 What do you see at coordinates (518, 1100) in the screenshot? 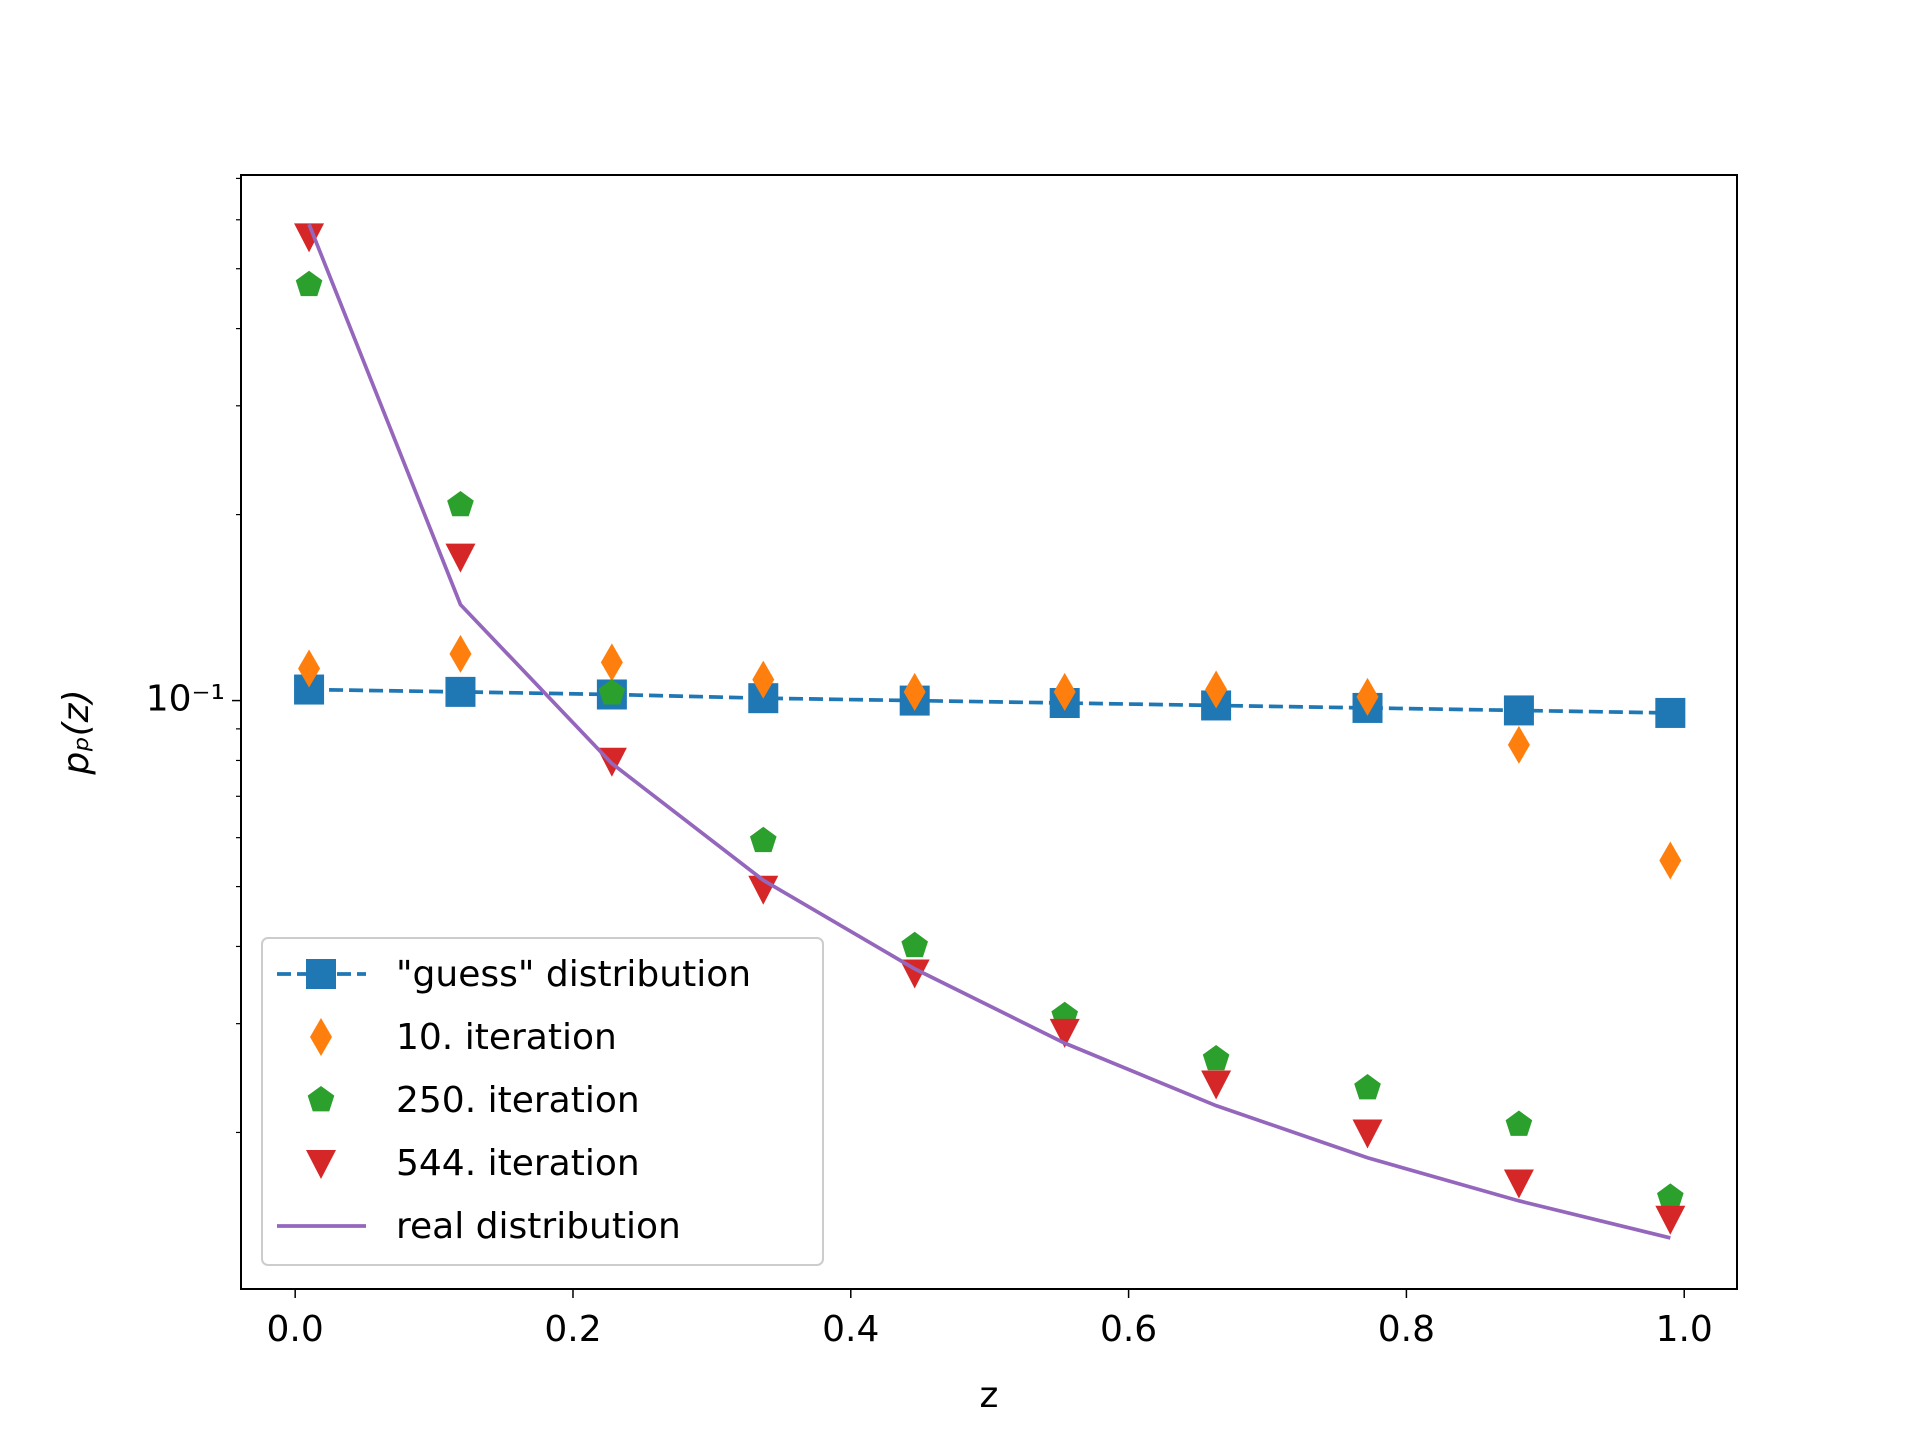
I see `legend-label: 250. iteration` at bounding box center [518, 1100].